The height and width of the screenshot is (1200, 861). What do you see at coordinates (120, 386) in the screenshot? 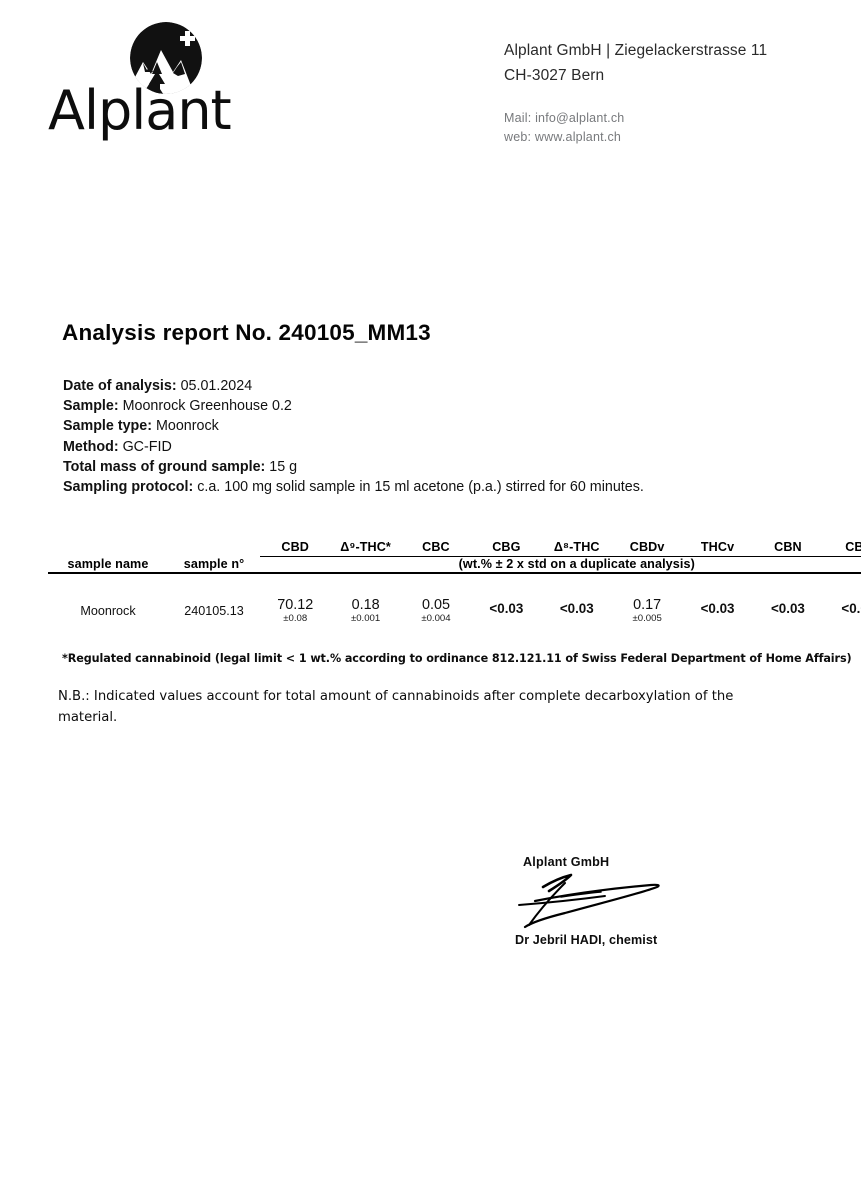
I see `metadata-label: Date of analysis:` at bounding box center [120, 386].